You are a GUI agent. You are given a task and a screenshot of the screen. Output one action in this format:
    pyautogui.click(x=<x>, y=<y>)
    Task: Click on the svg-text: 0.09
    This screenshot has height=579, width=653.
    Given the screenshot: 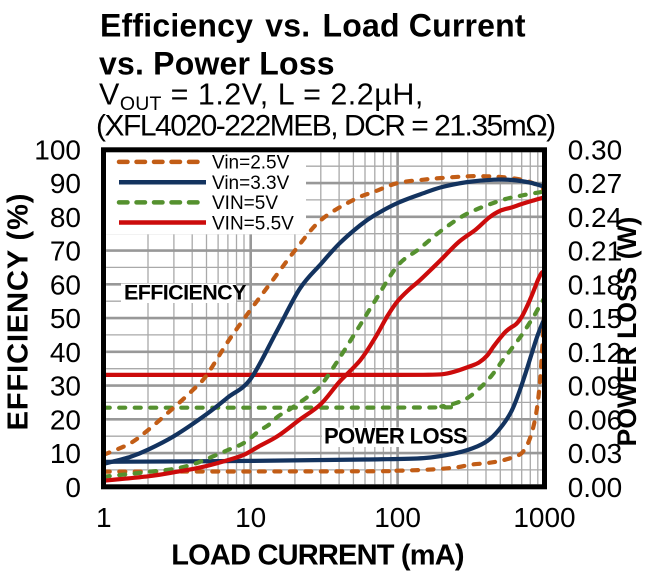 What is the action you would take?
    pyautogui.click(x=595, y=386)
    